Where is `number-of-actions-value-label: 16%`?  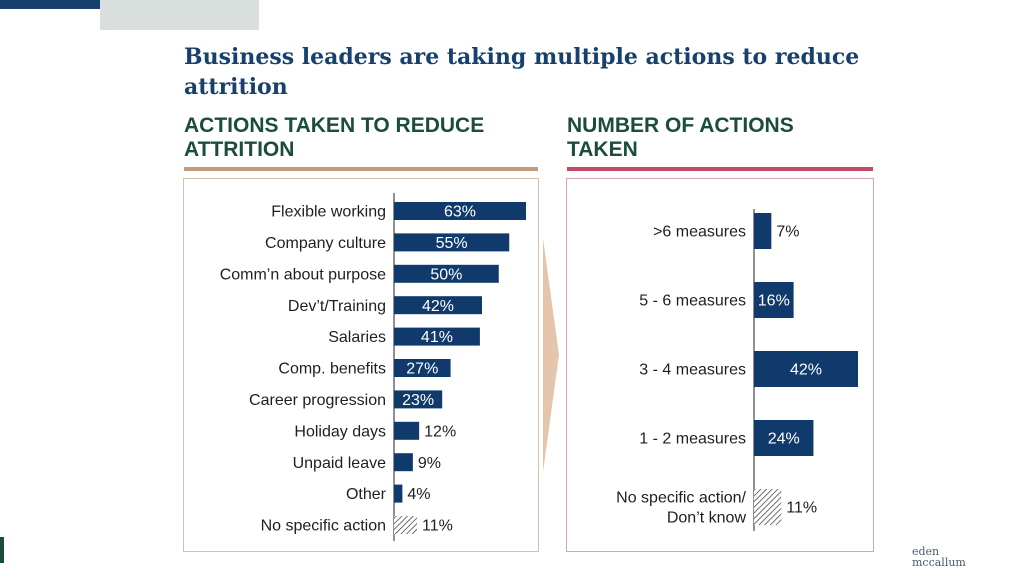
number-of-actions-value-label: 16% is located at coordinates (774, 301).